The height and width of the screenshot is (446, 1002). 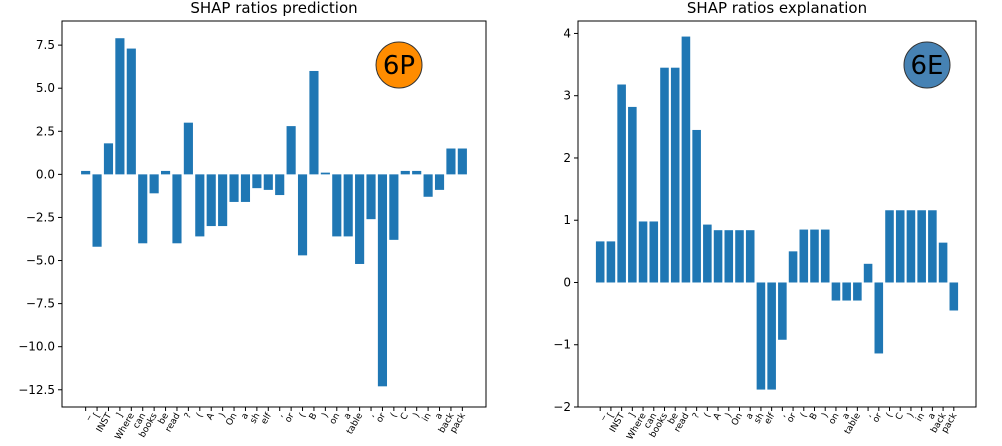 What do you see at coordinates (567, 96) in the screenshot?
I see `y-tick-label: 3` at bounding box center [567, 96].